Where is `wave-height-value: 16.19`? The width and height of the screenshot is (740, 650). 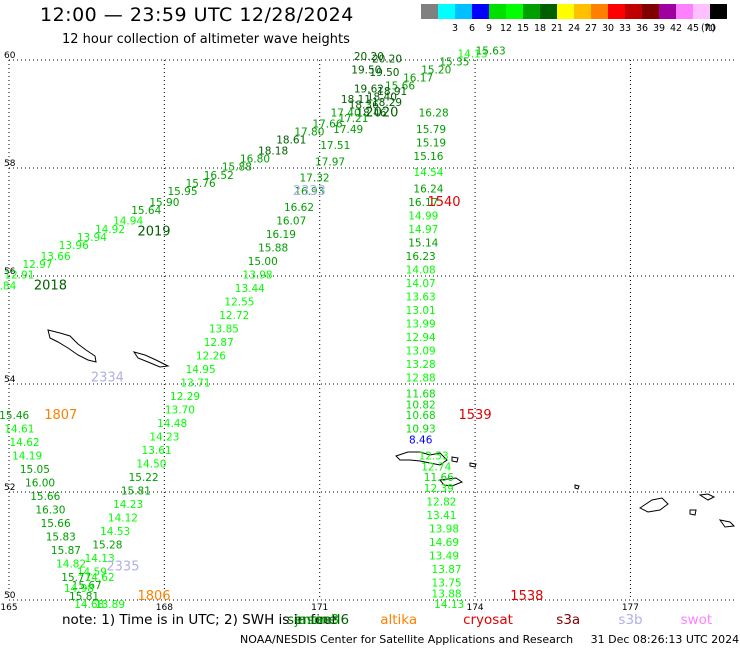 wave-height-value: 16.19 is located at coordinates (281, 235).